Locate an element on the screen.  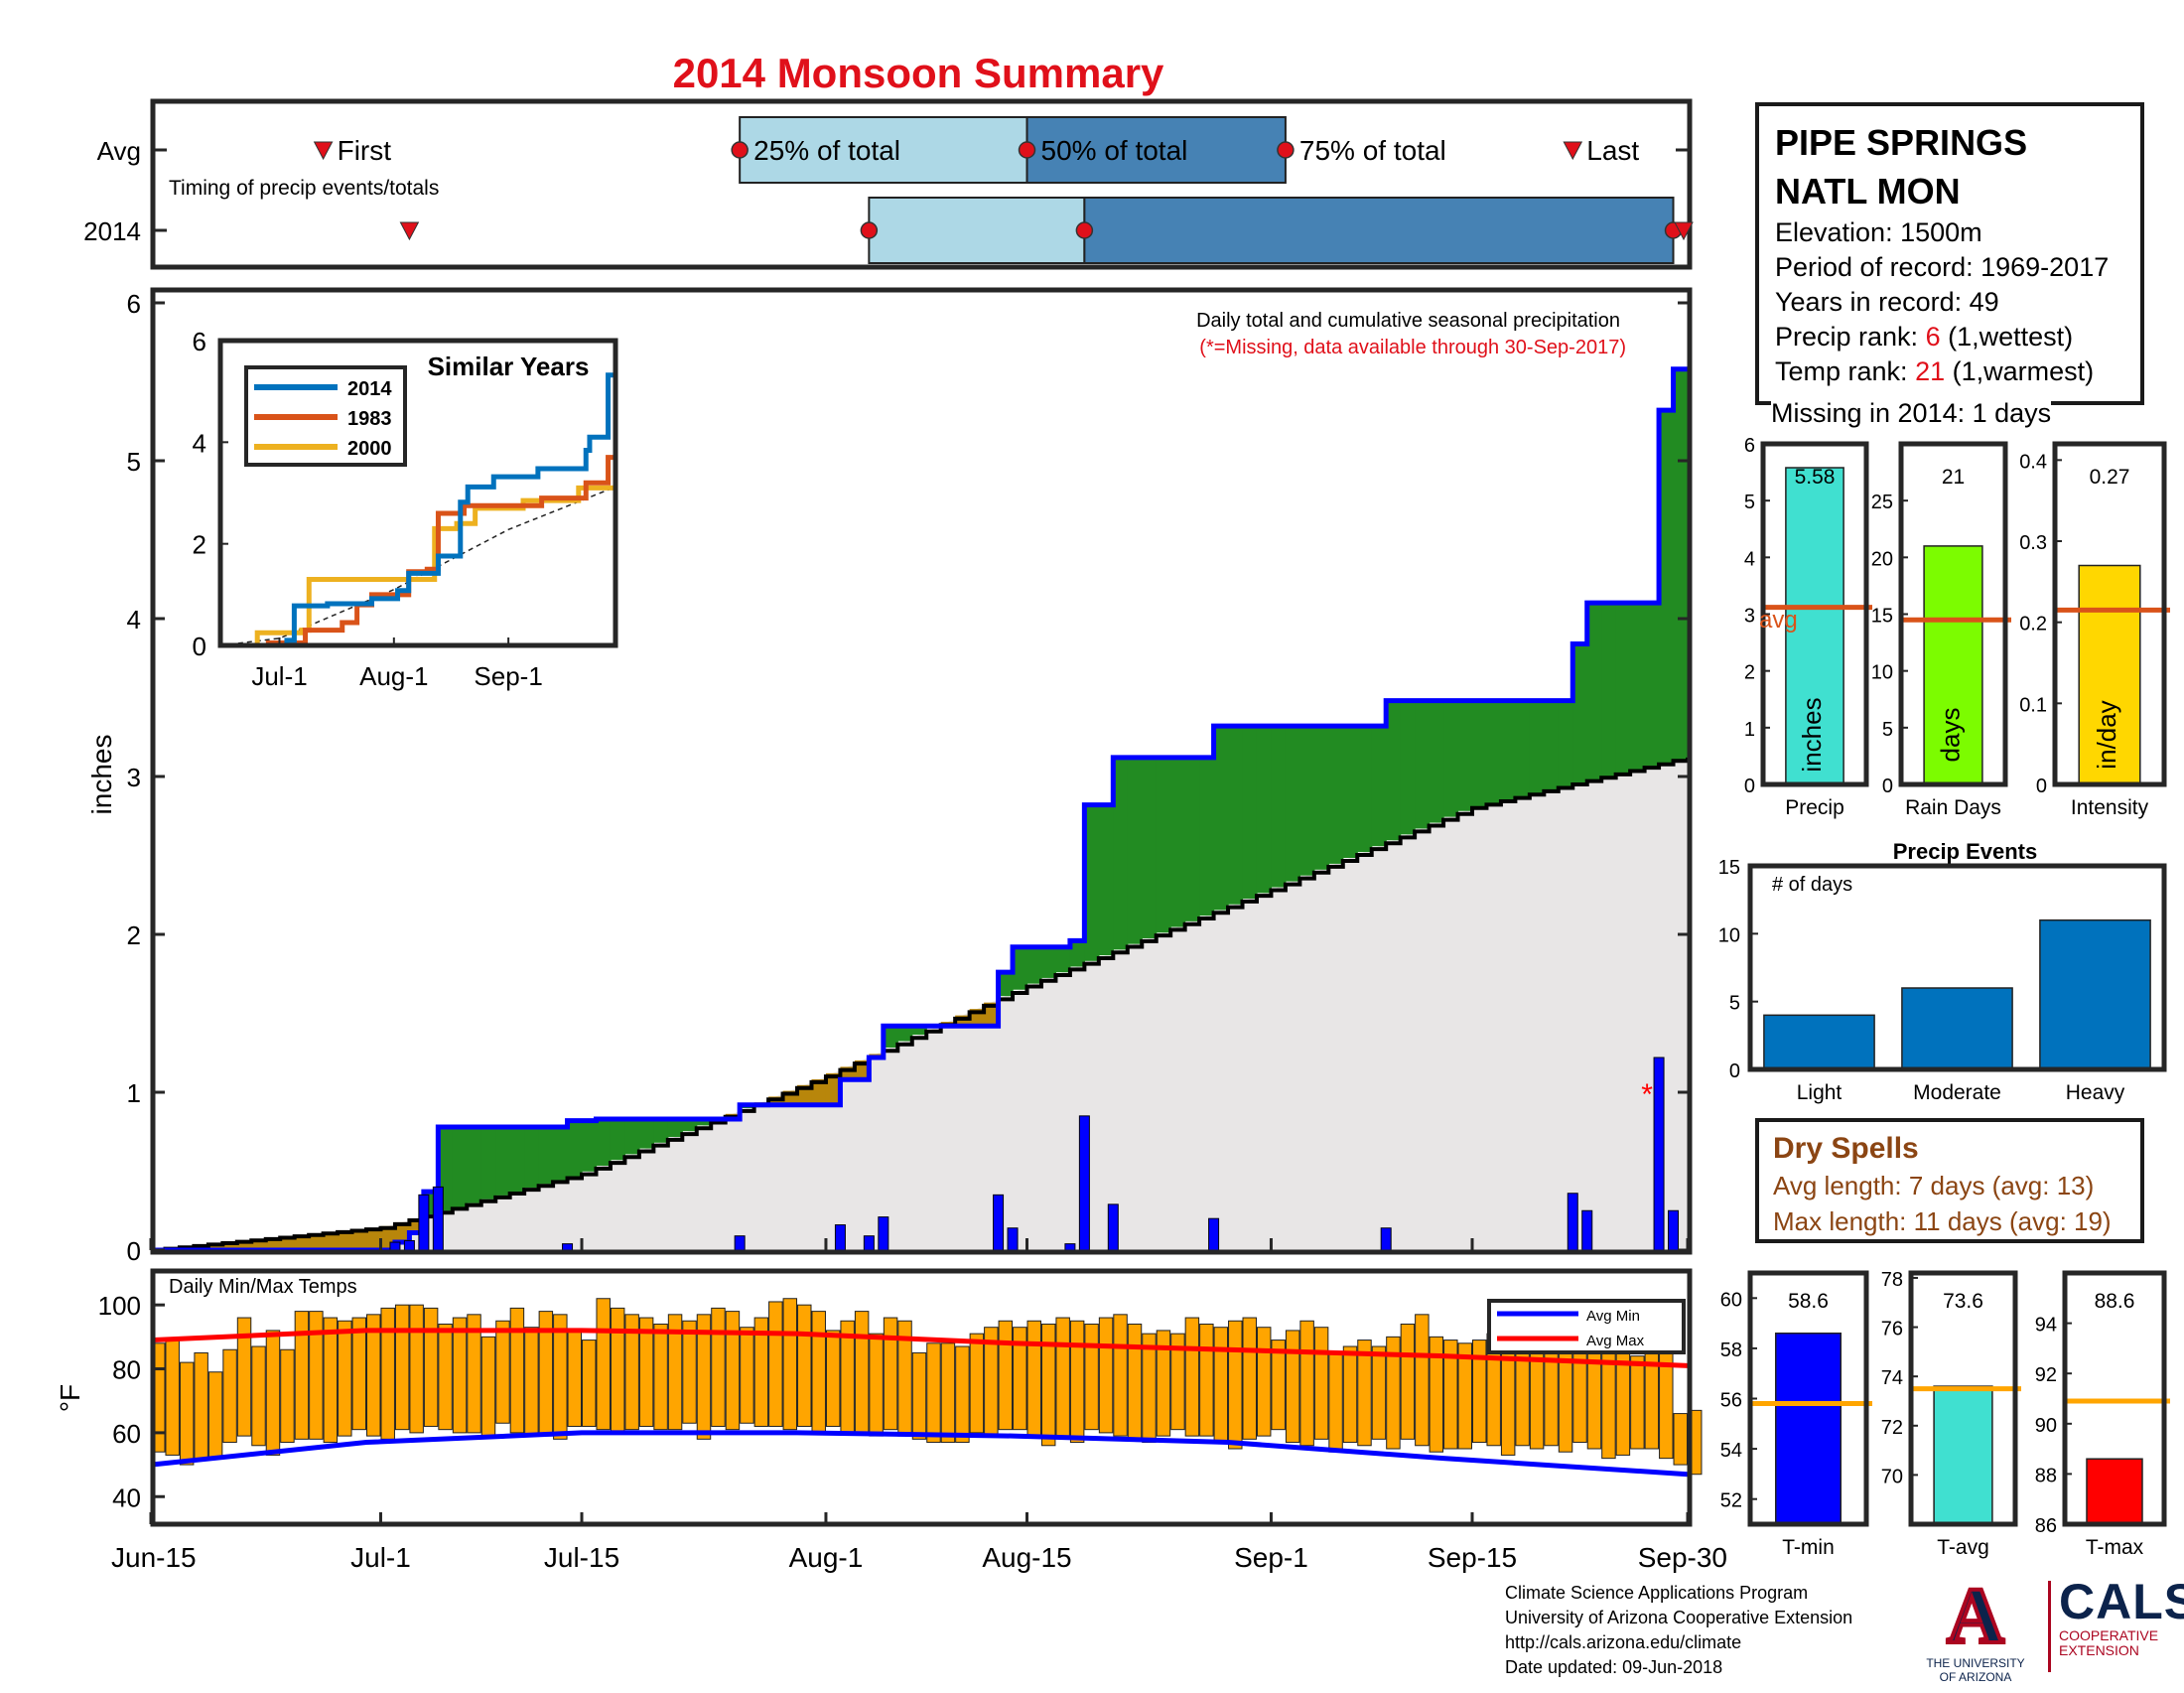
t_max-y-tick-label: 90 is located at coordinates (2046, 1426).